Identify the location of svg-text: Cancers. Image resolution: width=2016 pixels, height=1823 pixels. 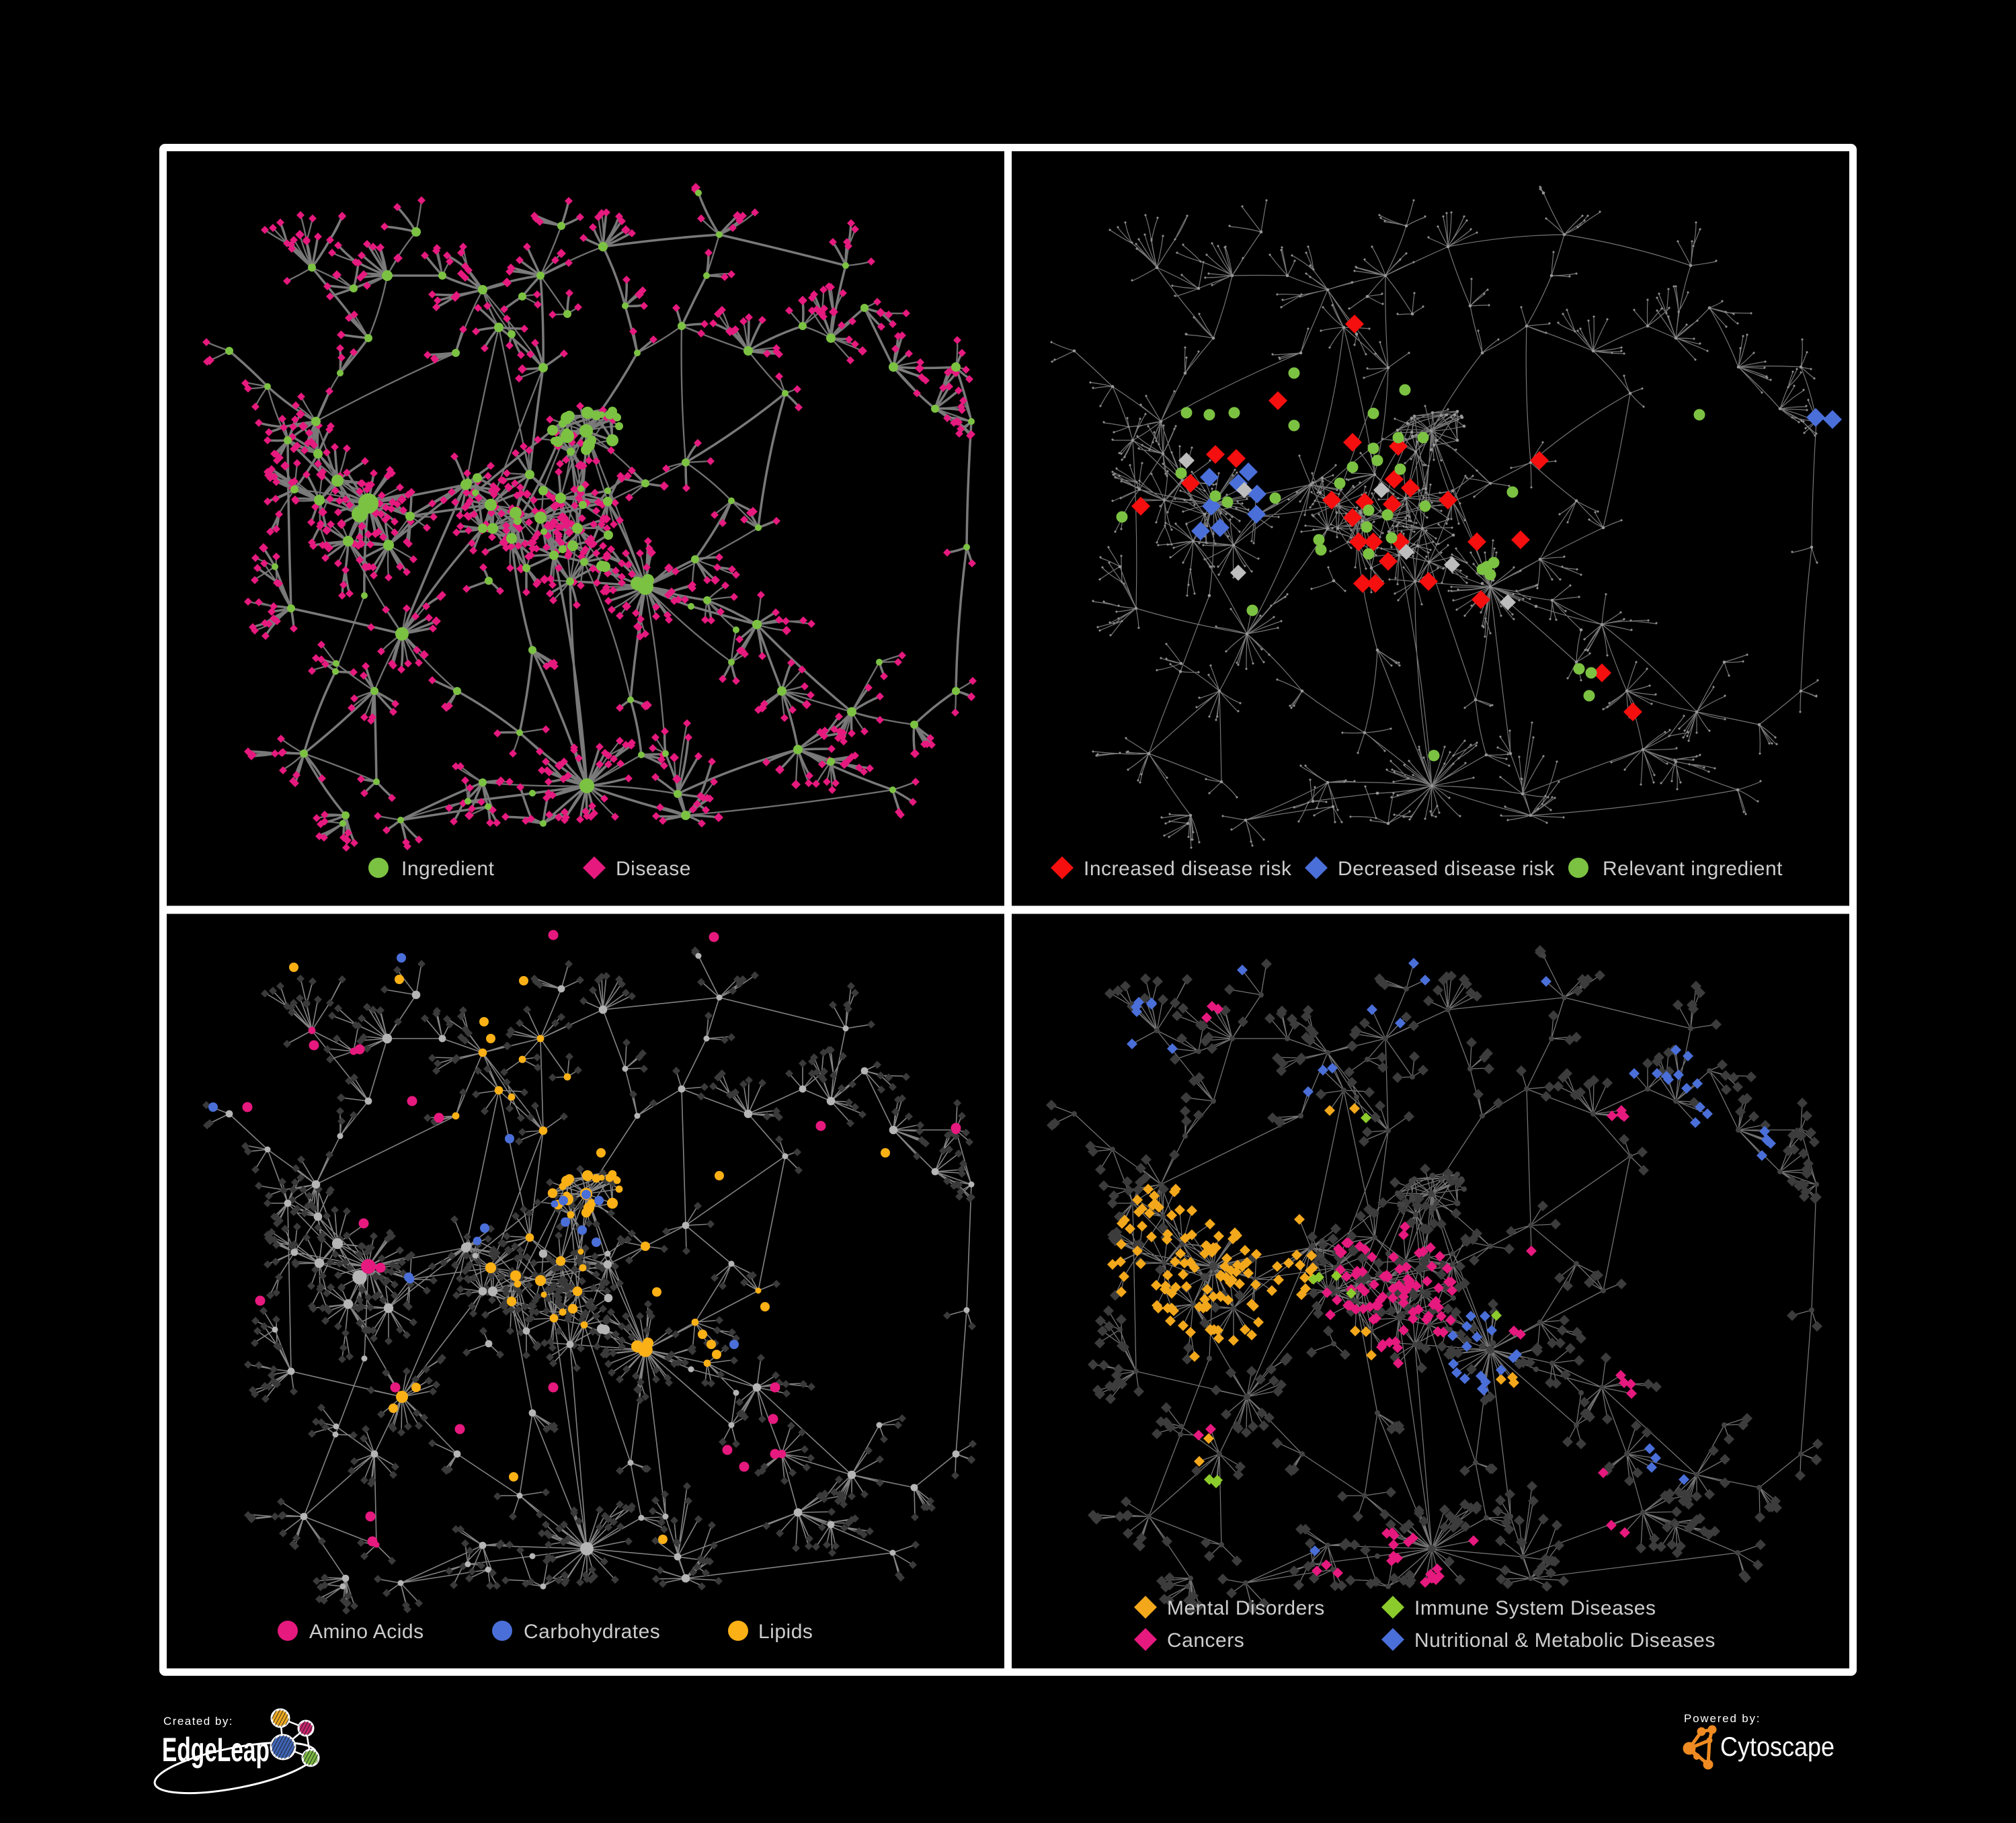
(1205, 1640).